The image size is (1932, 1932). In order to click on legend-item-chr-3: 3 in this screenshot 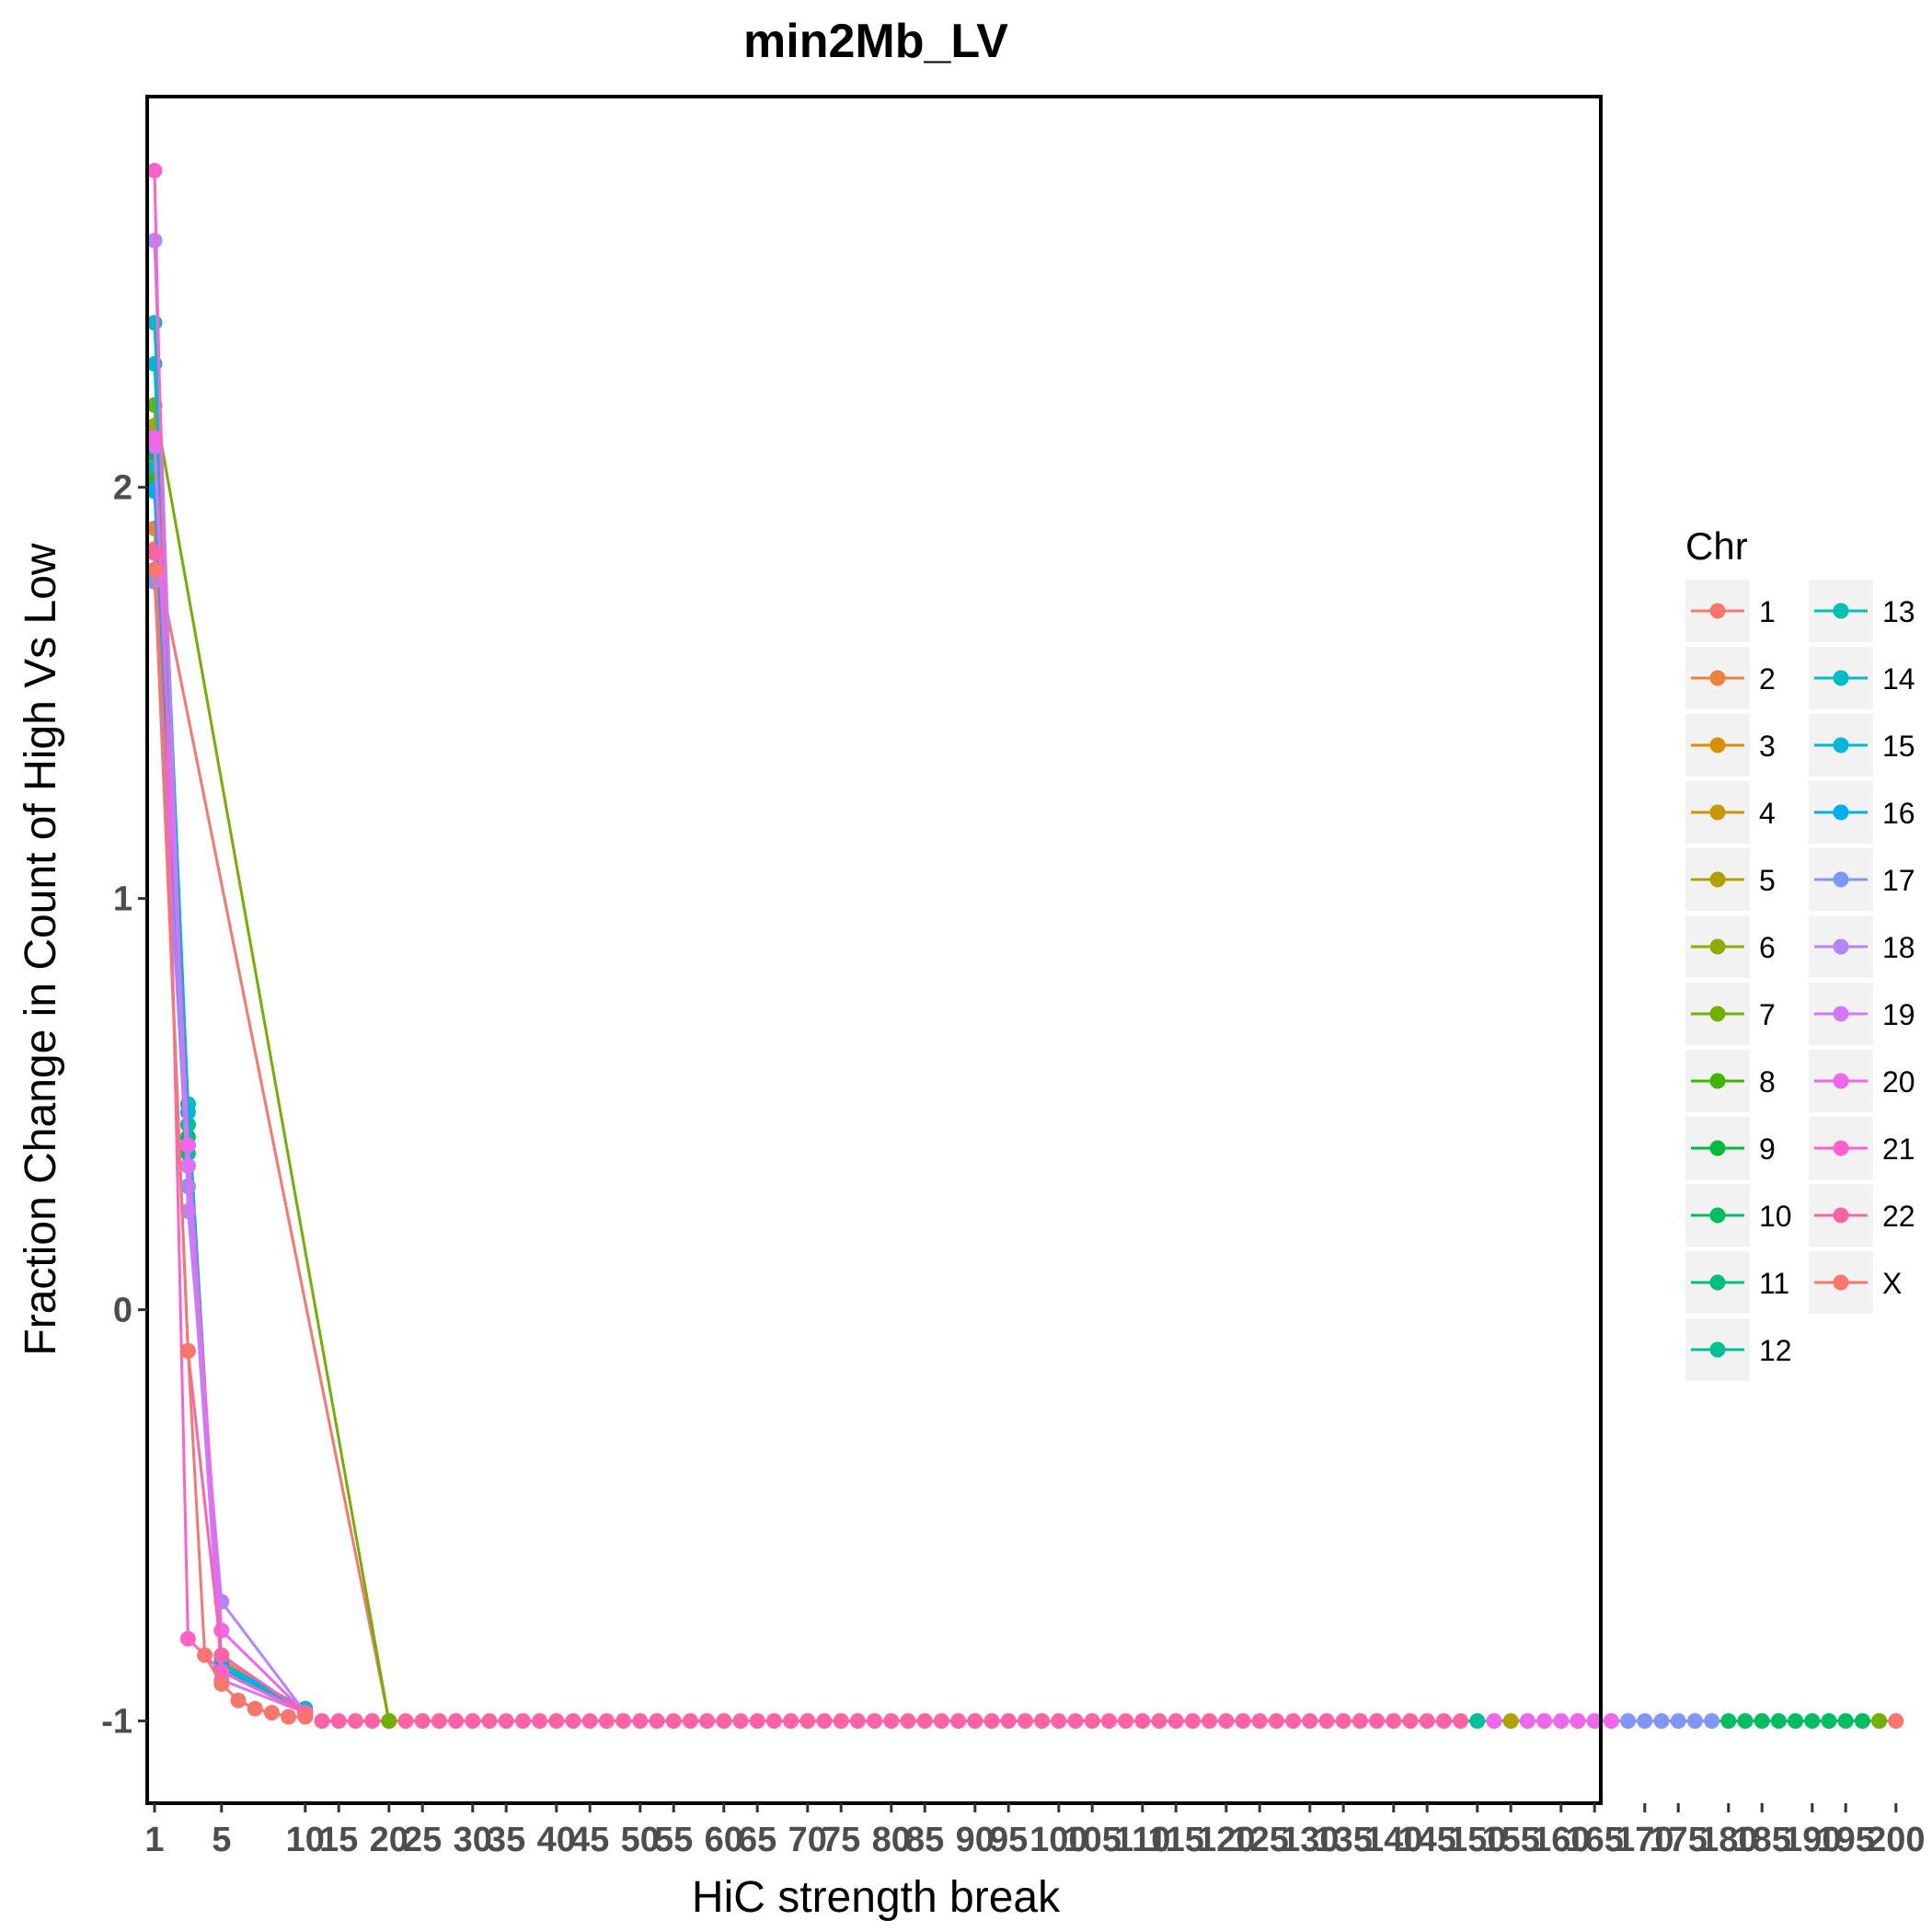, I will do `click(1730, 745)`.